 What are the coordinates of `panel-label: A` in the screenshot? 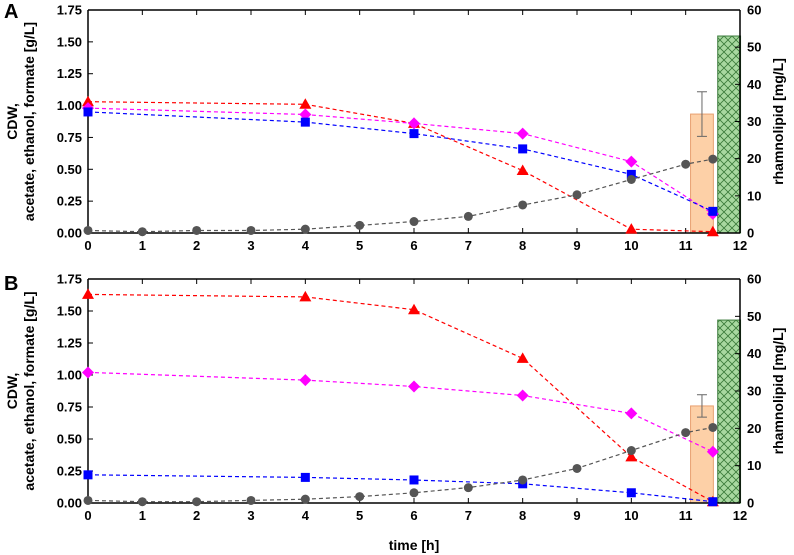 It's located at (11, 12).